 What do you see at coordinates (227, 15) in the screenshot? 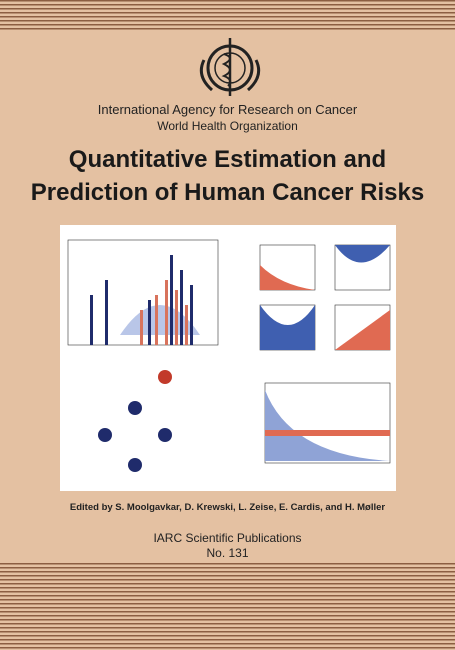
I see `top-stripes` at bounding box center [227, 15].